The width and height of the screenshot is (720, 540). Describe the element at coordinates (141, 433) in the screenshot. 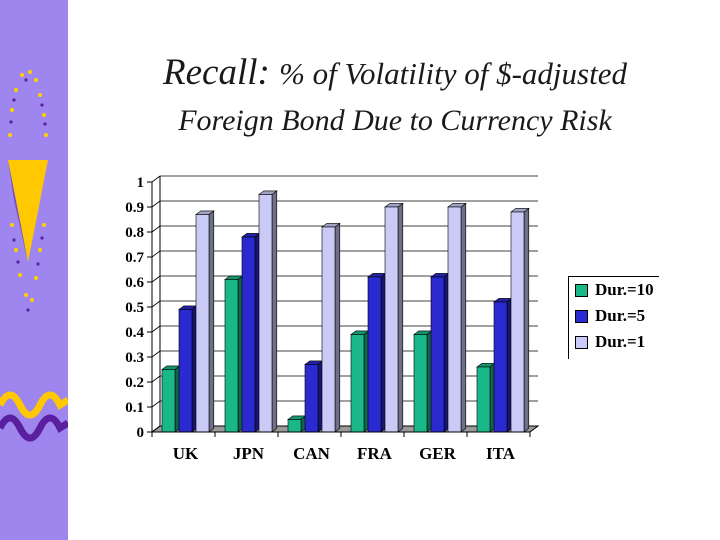

I see `y-tick-label: 0` at that location.